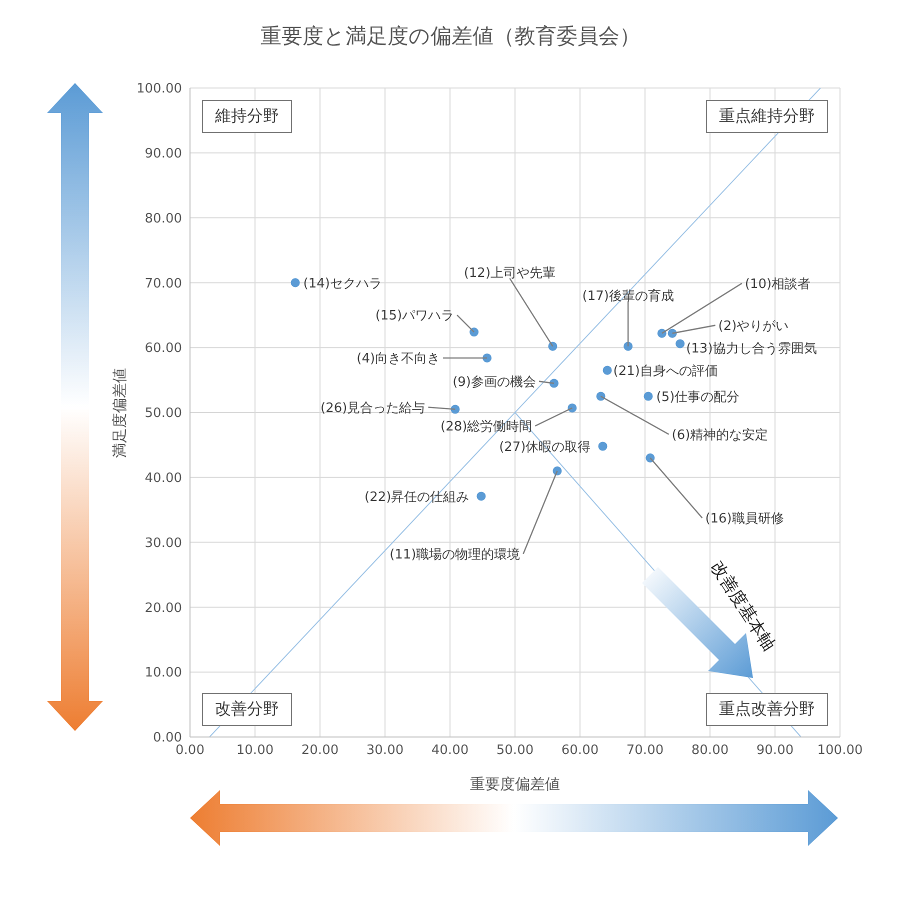  Describe the element at coordinates (665, 371) in the screenshot. I see `annotation: (21)自身への評価` at that location.